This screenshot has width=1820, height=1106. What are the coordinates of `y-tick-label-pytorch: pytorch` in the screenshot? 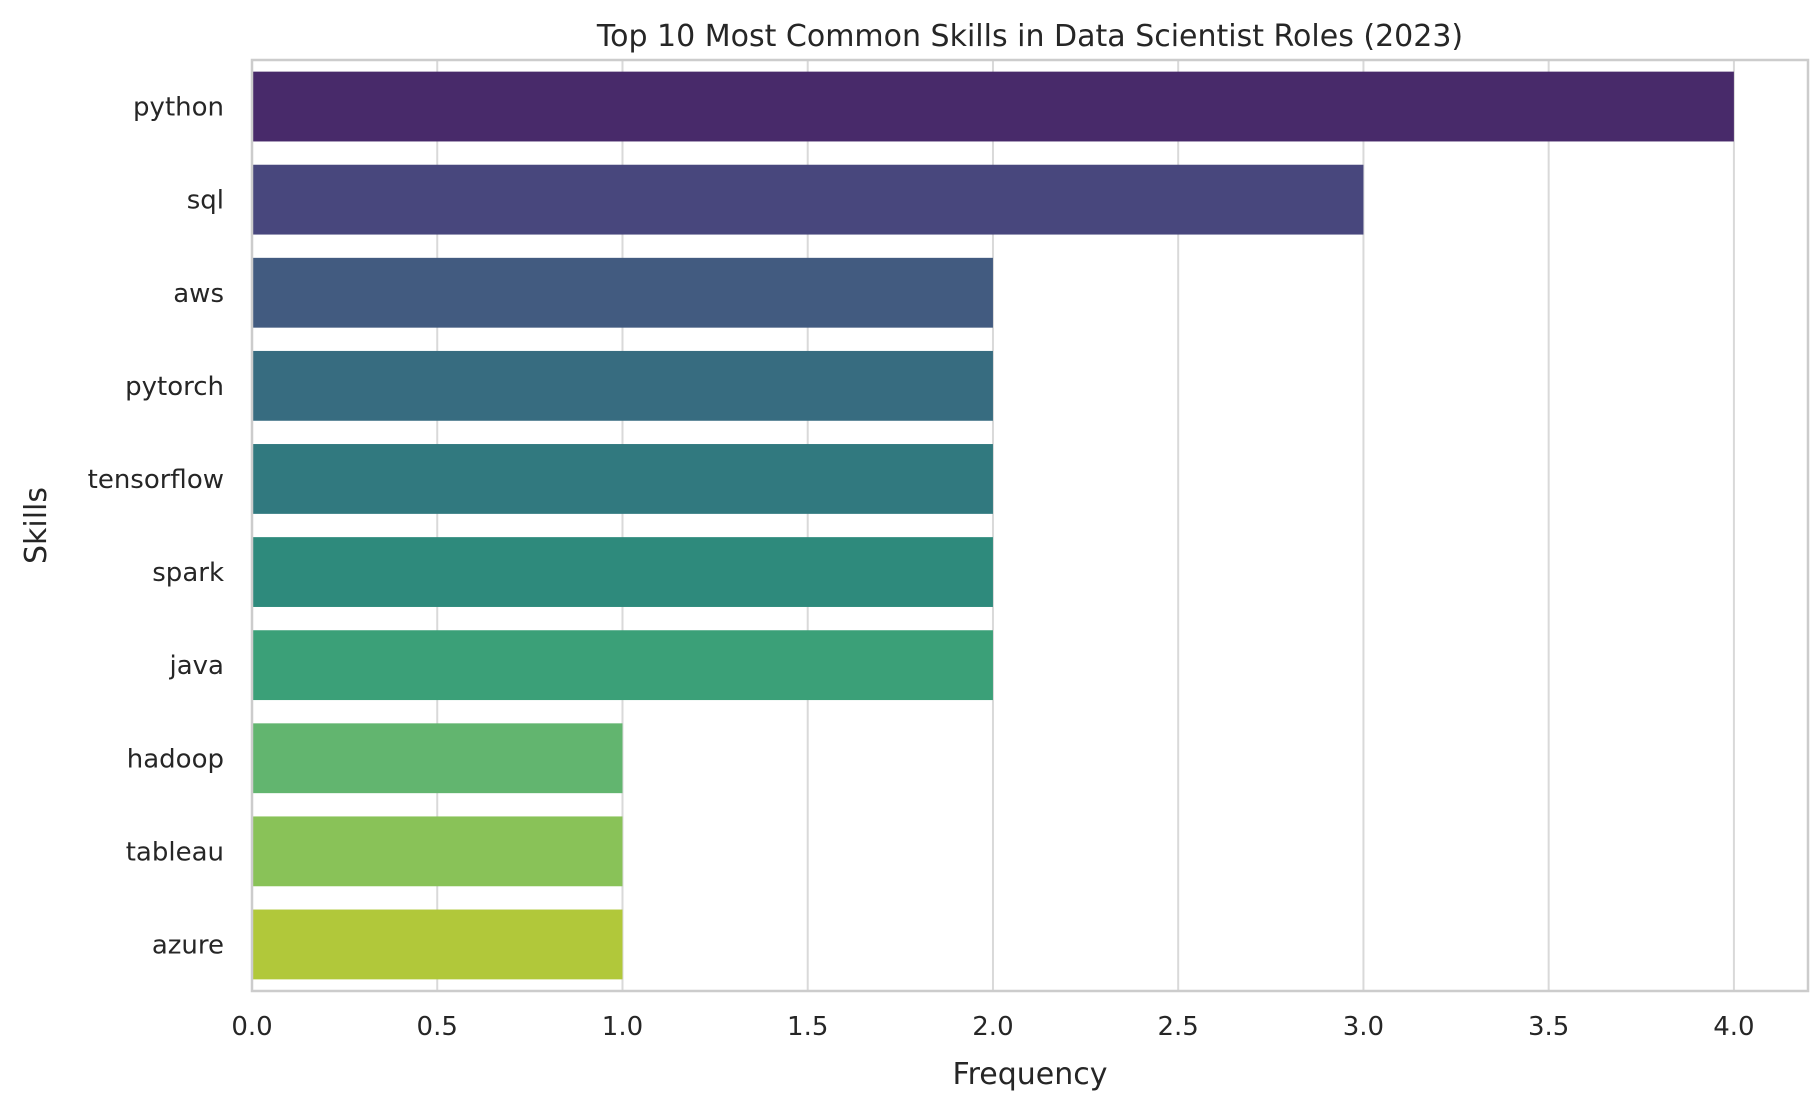 It's located at (174, 387).